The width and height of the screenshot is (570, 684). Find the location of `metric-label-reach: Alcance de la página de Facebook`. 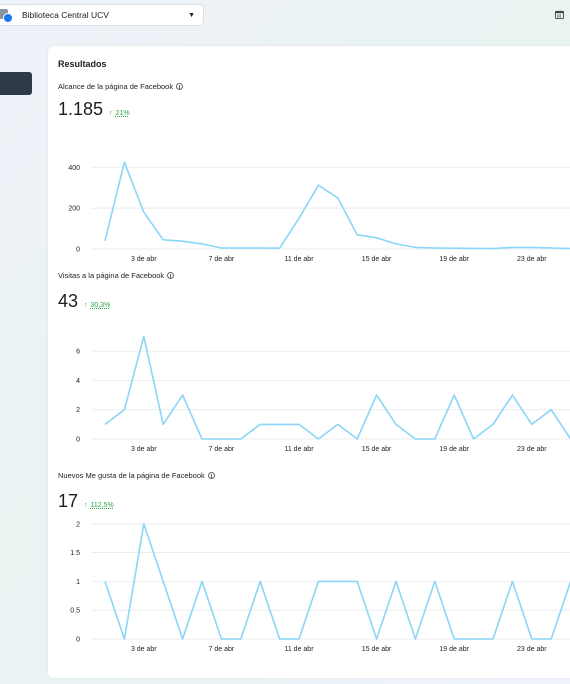

metric-label-reach: Alcance de la página de Facebook is located at coordinates (121, 86).